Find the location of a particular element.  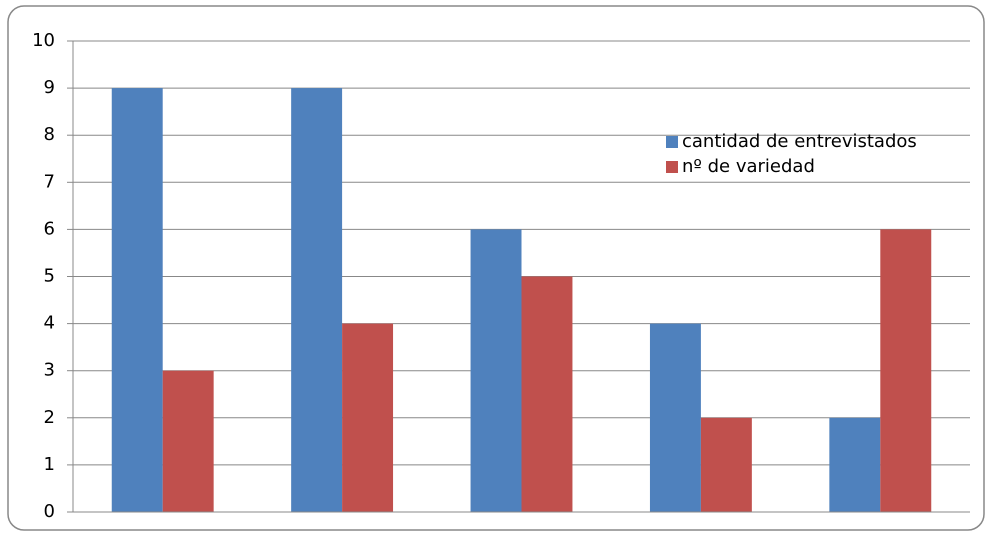

legend-label: cantidad de entrevistados is located at coordinates (799, 141).